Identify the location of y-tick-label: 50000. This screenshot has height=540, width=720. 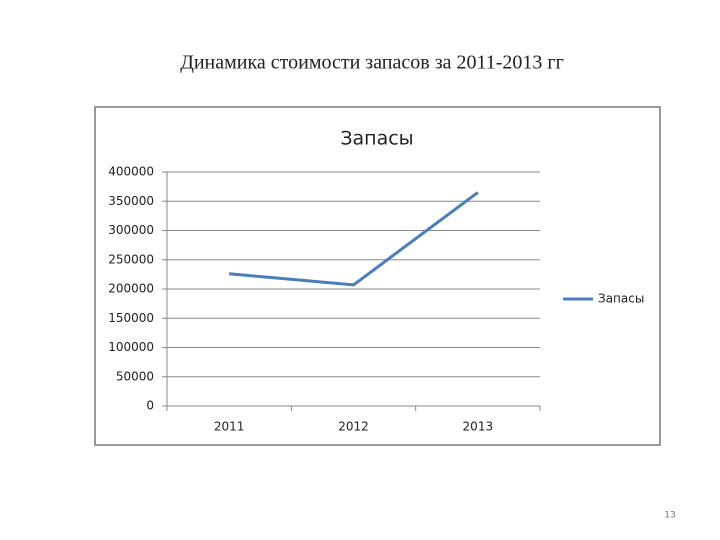
(135, 376).